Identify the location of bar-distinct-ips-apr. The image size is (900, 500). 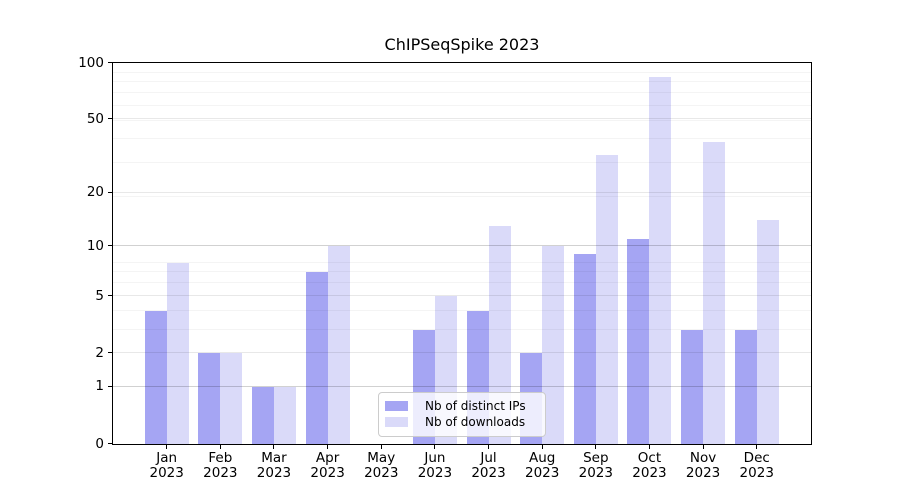
(316, 358).